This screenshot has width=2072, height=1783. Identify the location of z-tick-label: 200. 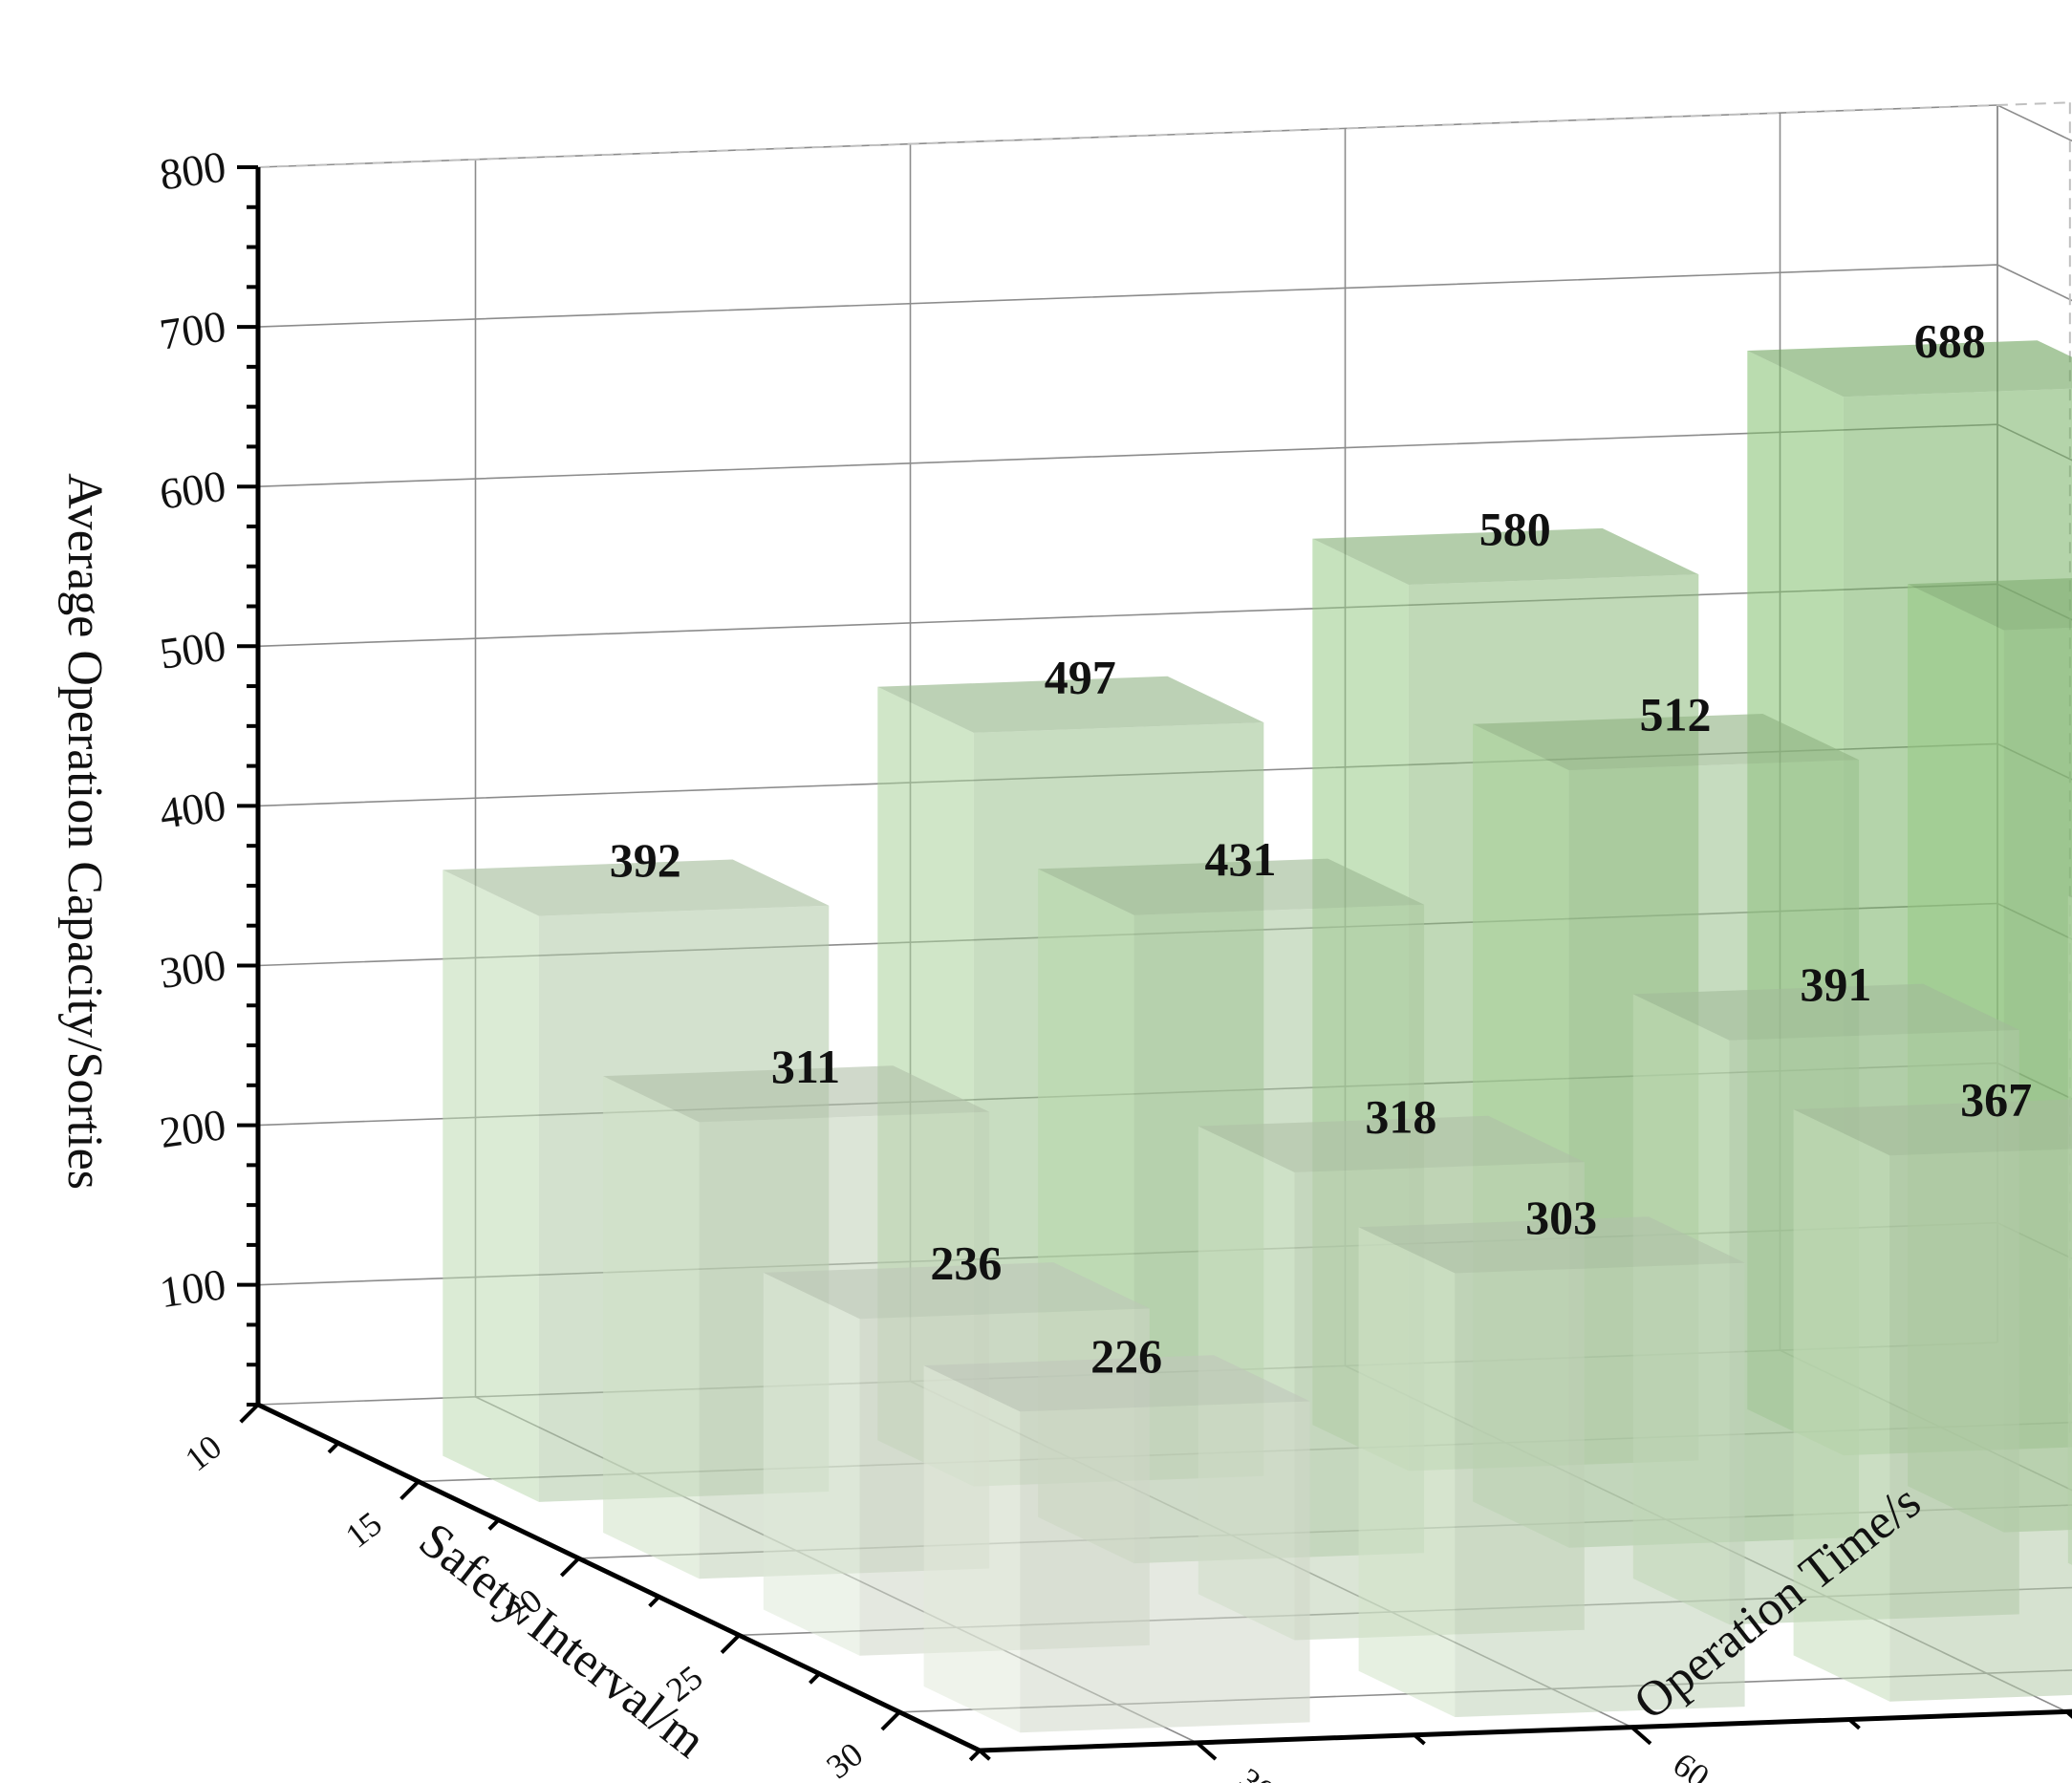
(192, 1129).